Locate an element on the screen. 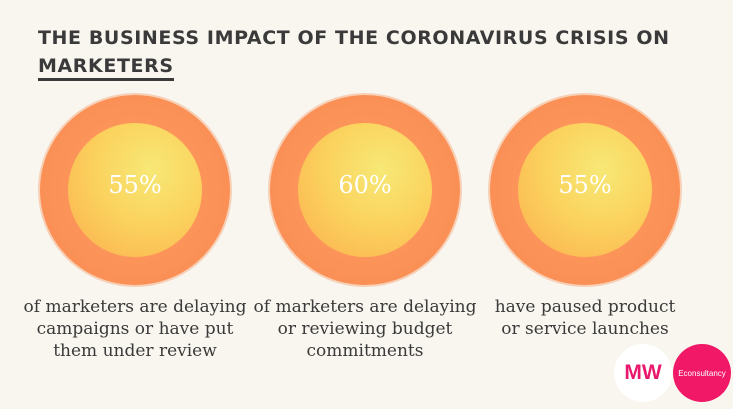  econsultancy-logo-text: Econsultancy is located at coordinates (702, 373).